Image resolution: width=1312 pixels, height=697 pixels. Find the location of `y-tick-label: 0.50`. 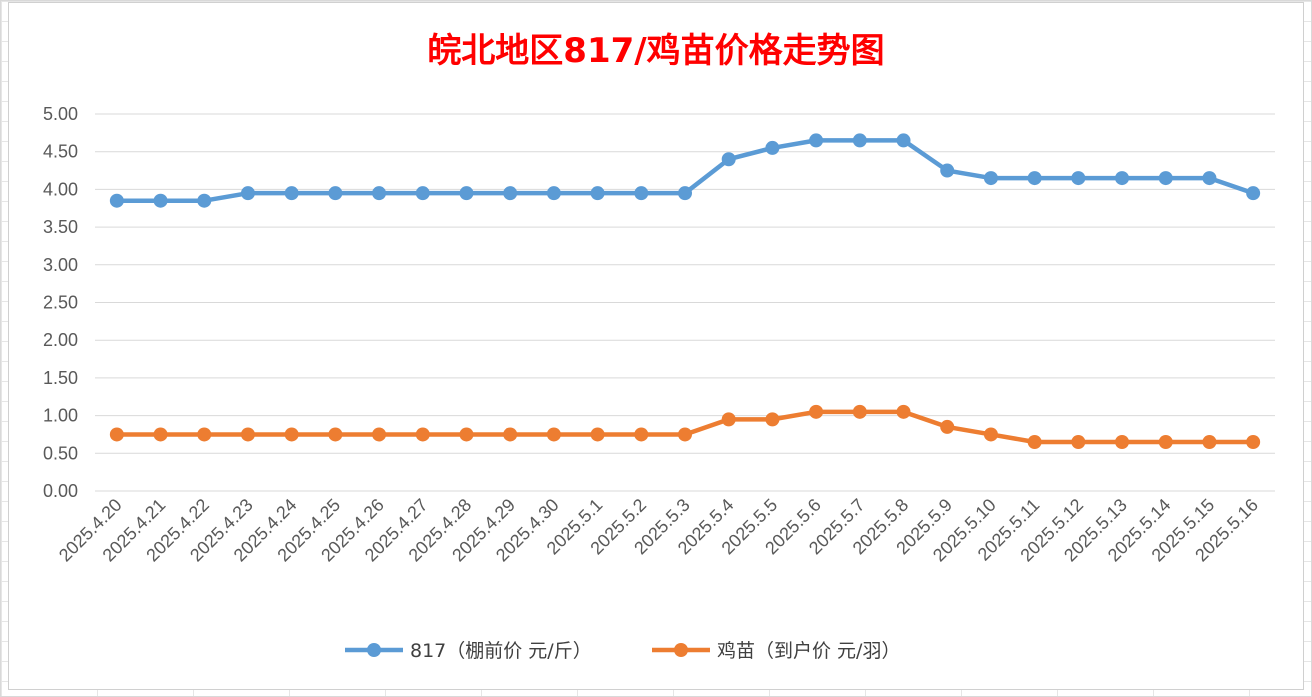

y-tick-label: 0.50 is located at coordinates (60, 453).